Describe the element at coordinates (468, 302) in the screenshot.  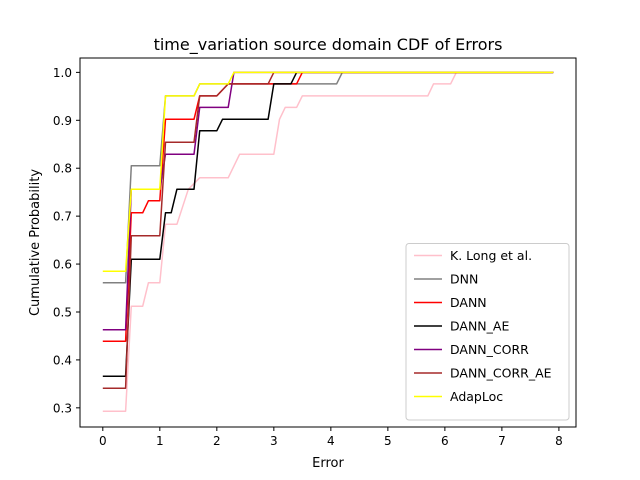
I see `legend-label-2: DANN` at that location.